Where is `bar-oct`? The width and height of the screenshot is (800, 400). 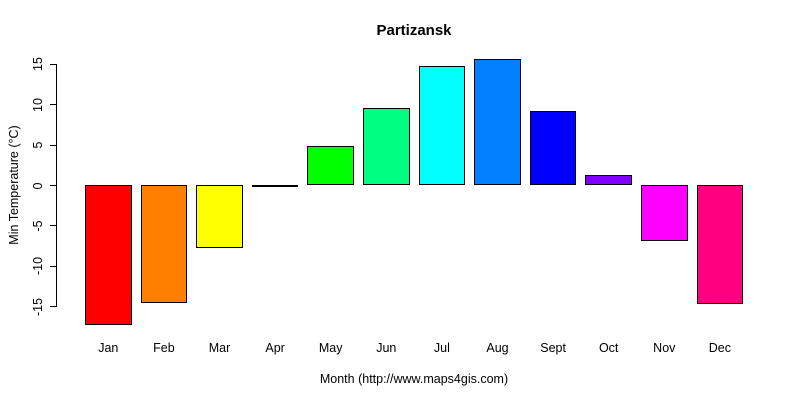
bar-oct is located at coordinates (608, 180).